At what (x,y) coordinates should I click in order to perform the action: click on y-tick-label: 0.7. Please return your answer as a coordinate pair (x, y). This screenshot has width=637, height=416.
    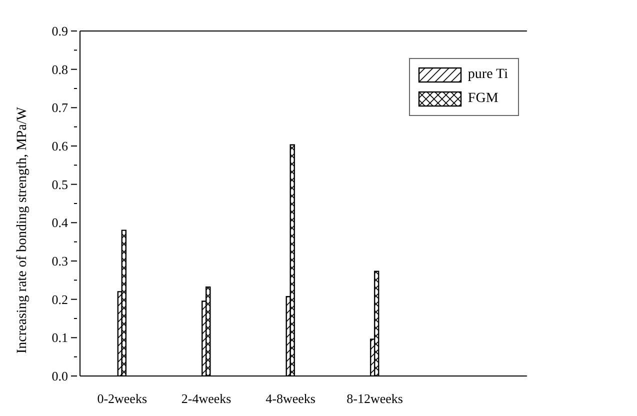
    Looking at the image, I should click on (60, 108).